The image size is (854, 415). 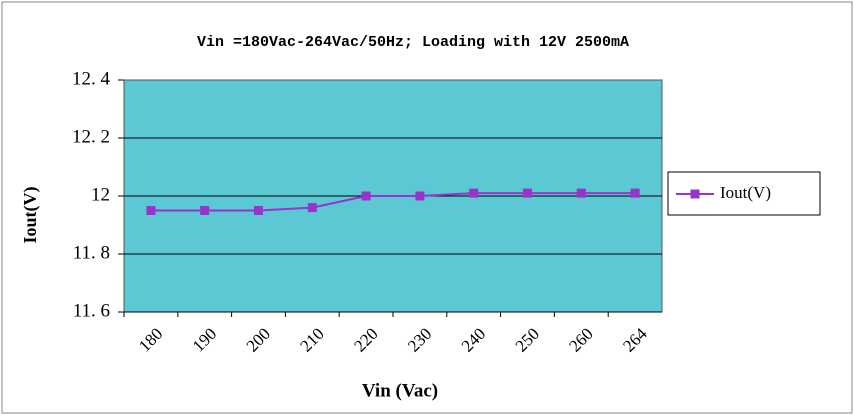 What do you see at coordinates (400, 390) in the screenshot?
I see `x-axis-label: Vin (Vac)` at bounding box center [400, 390].